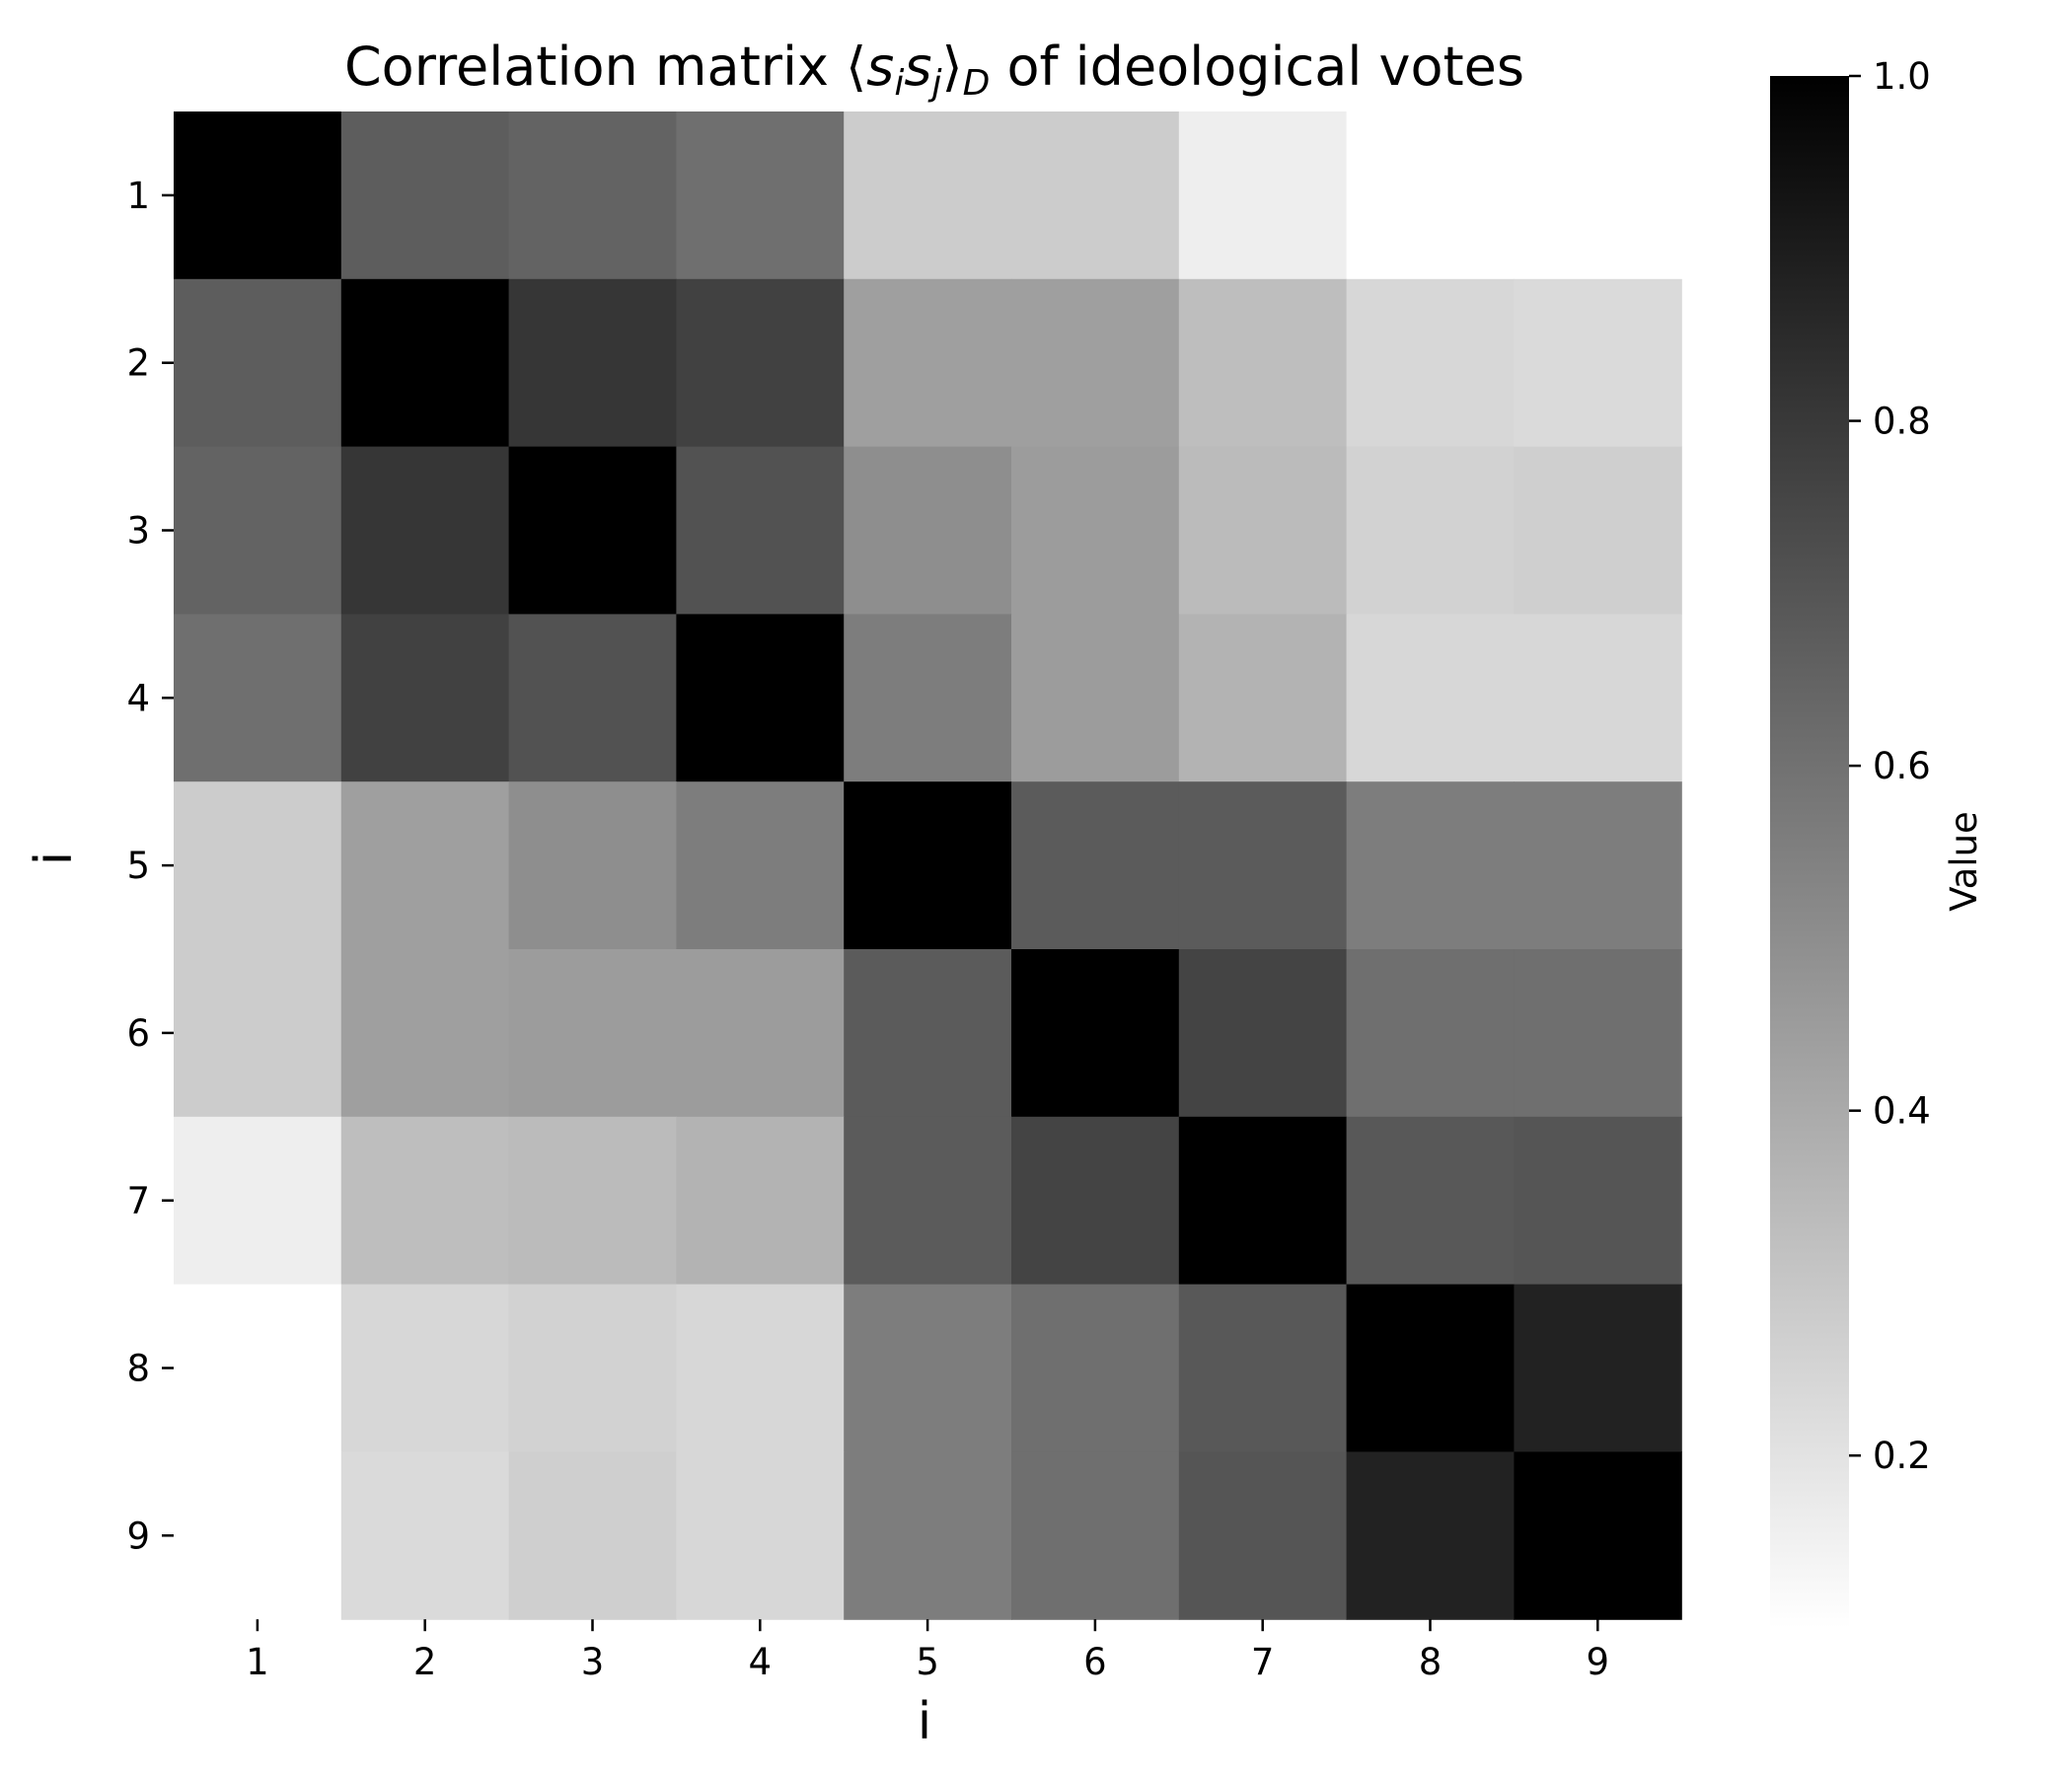 The height and width of the screenshot is (1776, 2072). I want to click on x-tick-label: 5, so click(928, 1662).